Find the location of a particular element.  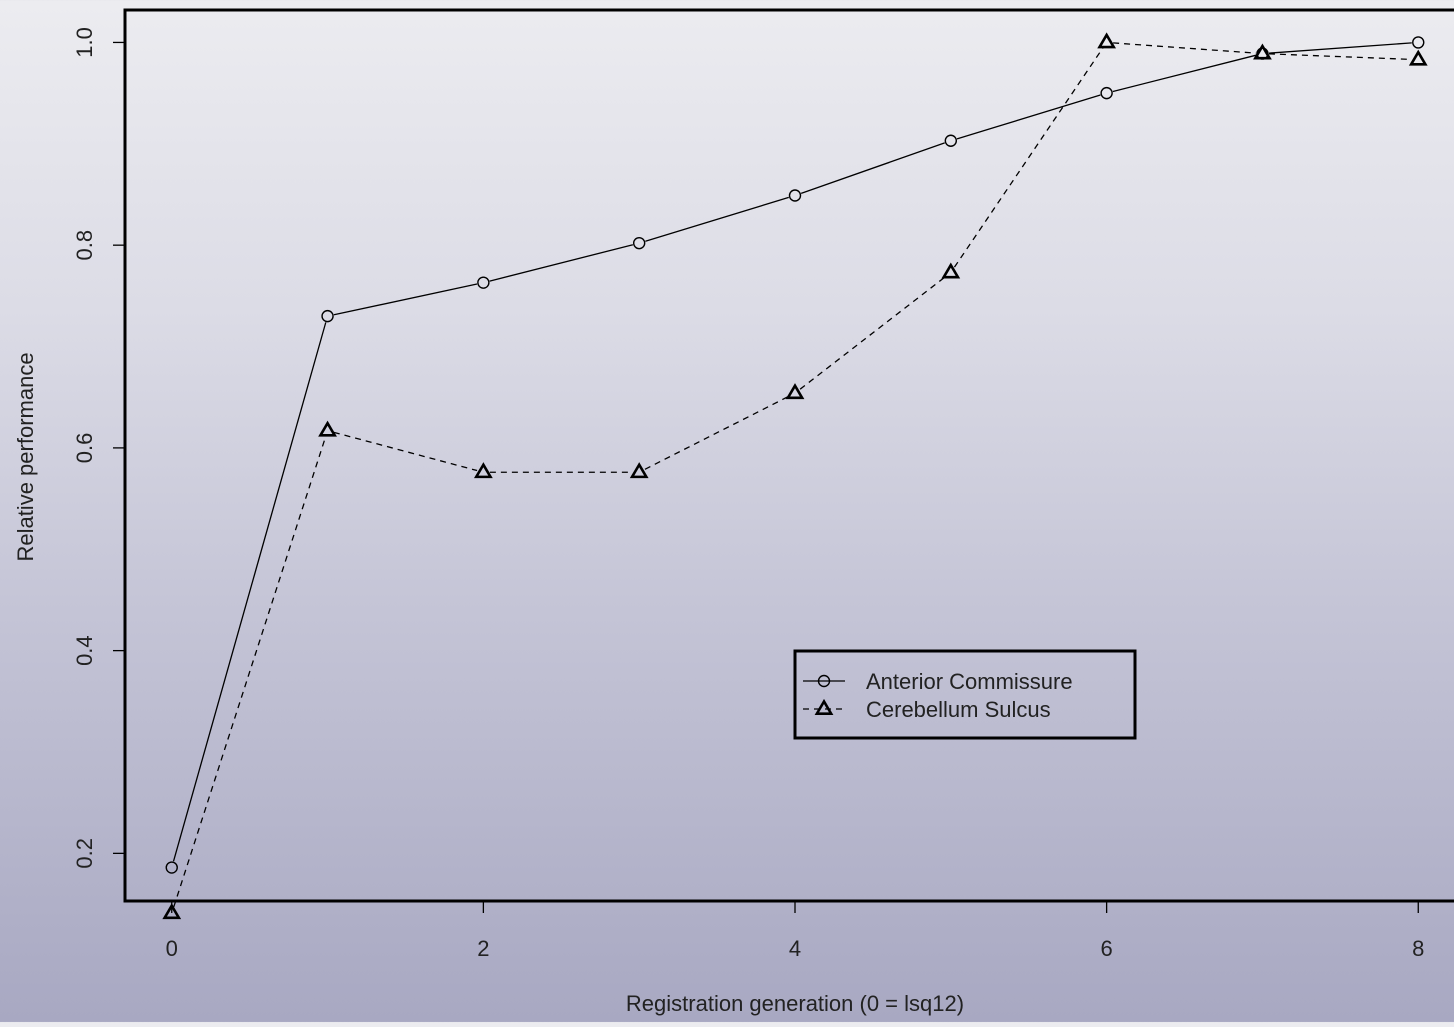

y-axis-label: Relative performance is located at coordinates (25, 456).